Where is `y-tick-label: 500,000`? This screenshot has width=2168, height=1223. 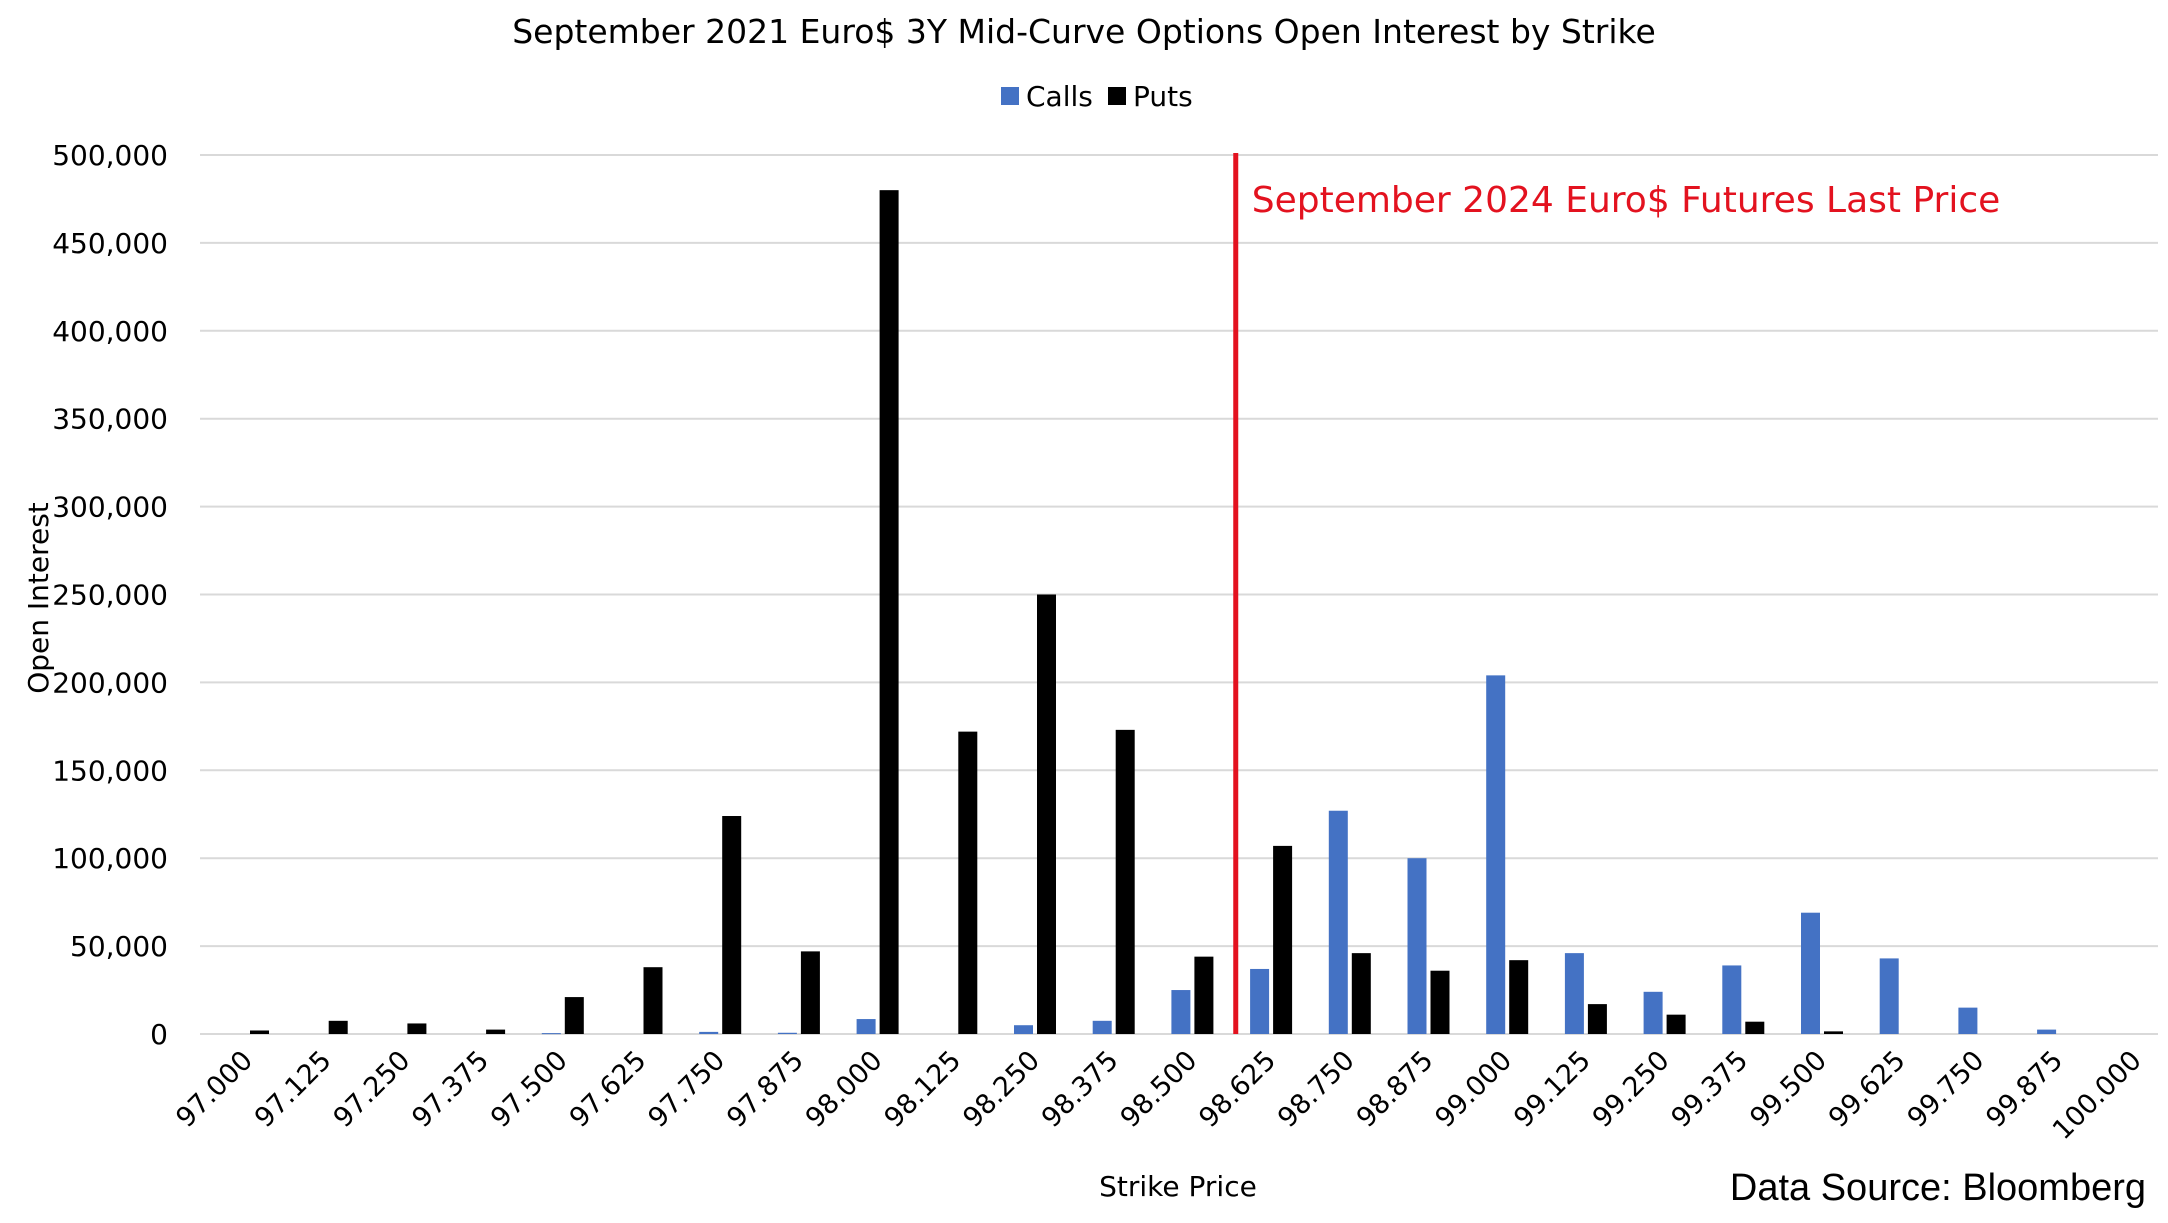 y-tick-label: 500,000 is located at coordinates (110, 155).